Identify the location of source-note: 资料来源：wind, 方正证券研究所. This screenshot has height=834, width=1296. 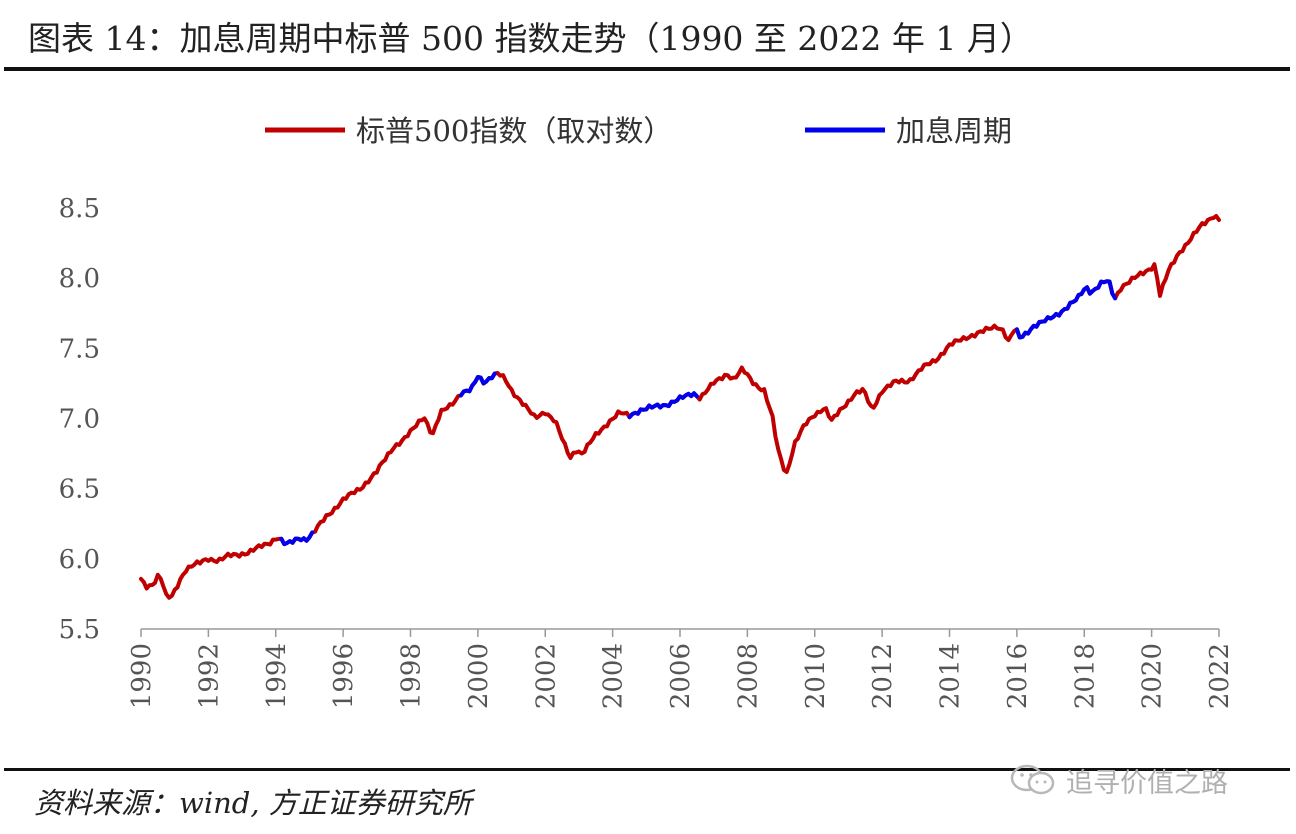
(253, 803).